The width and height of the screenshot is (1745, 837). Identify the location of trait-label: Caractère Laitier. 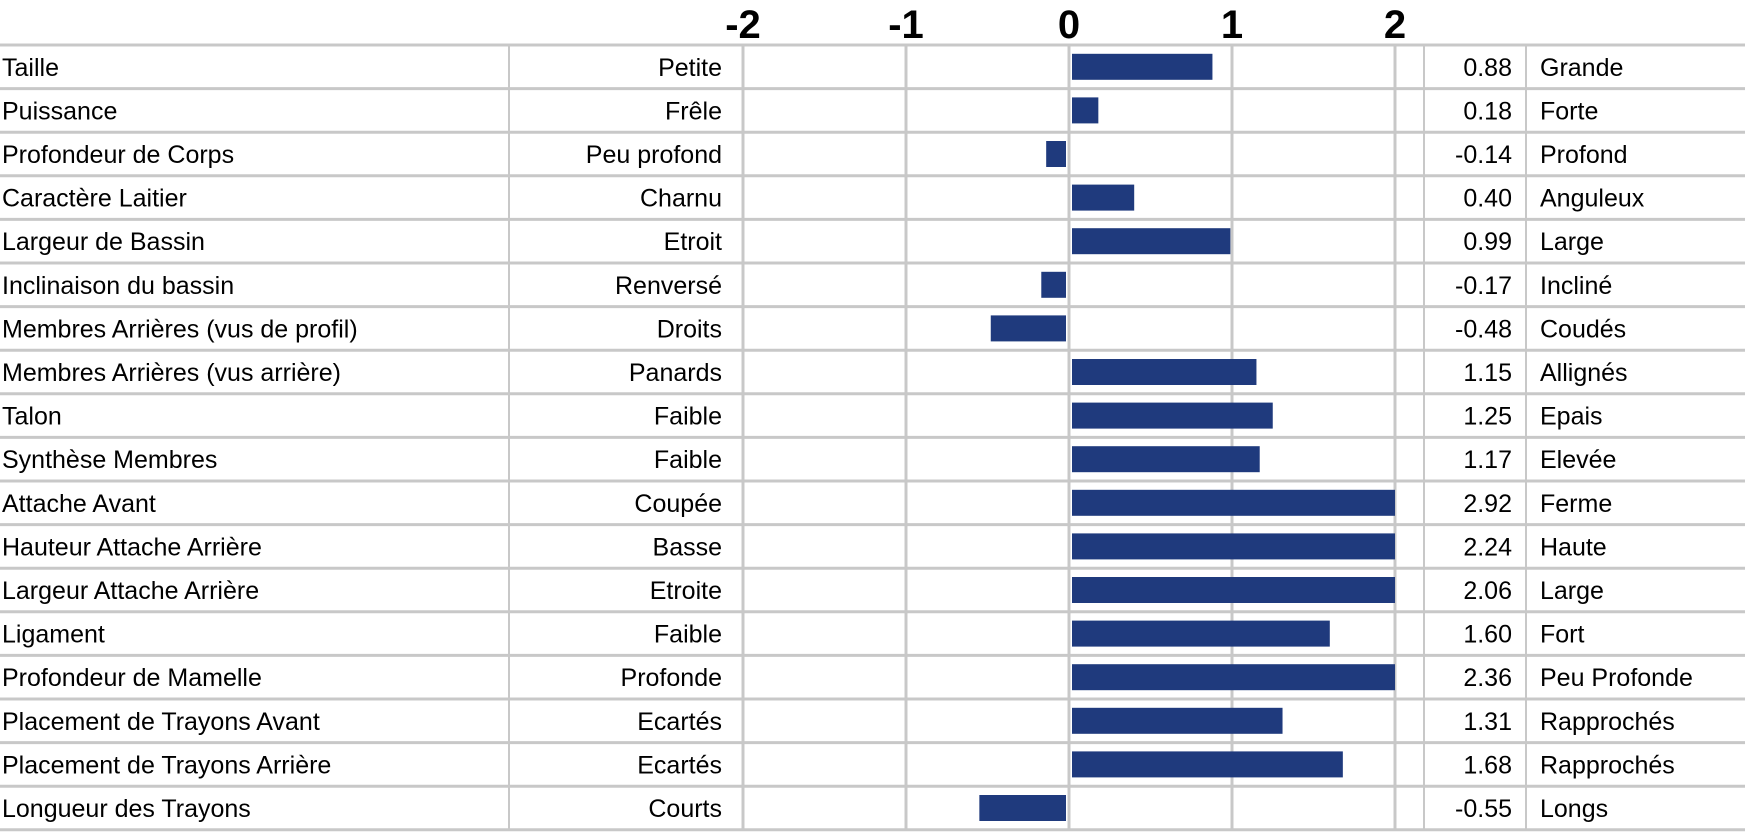
(94, 199).